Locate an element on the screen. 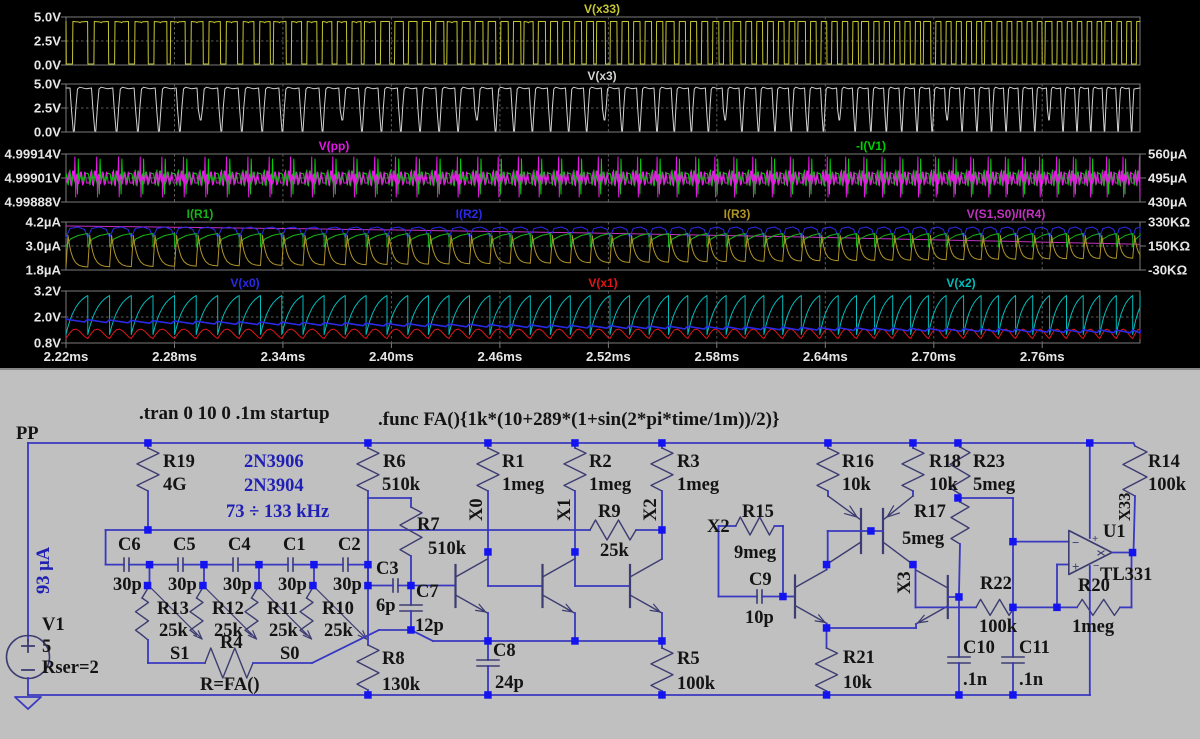  svg-text: 2.34ms is located at coordinates (283, 356).